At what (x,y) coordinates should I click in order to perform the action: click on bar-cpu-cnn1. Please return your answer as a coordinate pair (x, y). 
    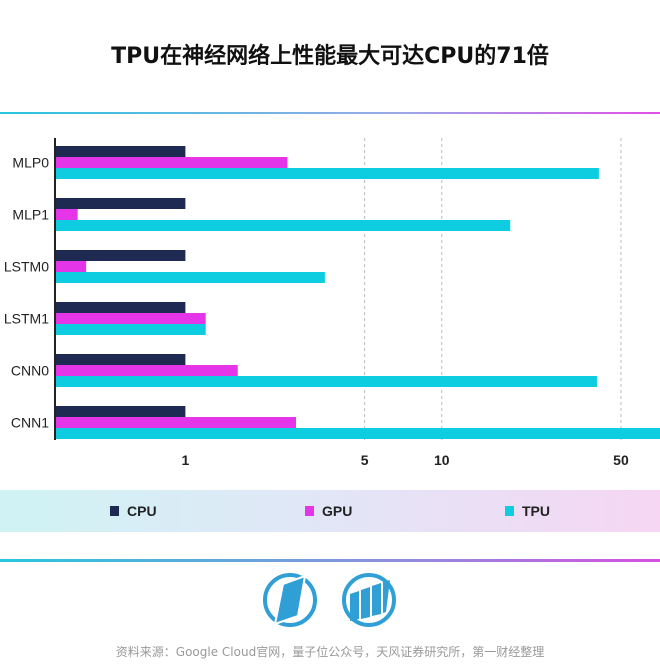
    Looking at the image, I should click on (120, 411).